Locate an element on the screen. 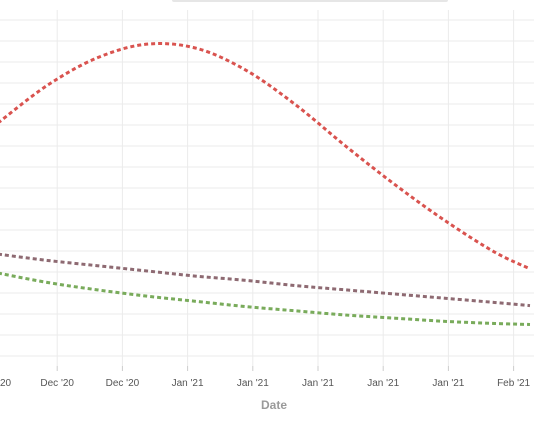 The height and width of the screenshot is (428, 534). x-axis-label: Date is located at coordinates (274, 405).